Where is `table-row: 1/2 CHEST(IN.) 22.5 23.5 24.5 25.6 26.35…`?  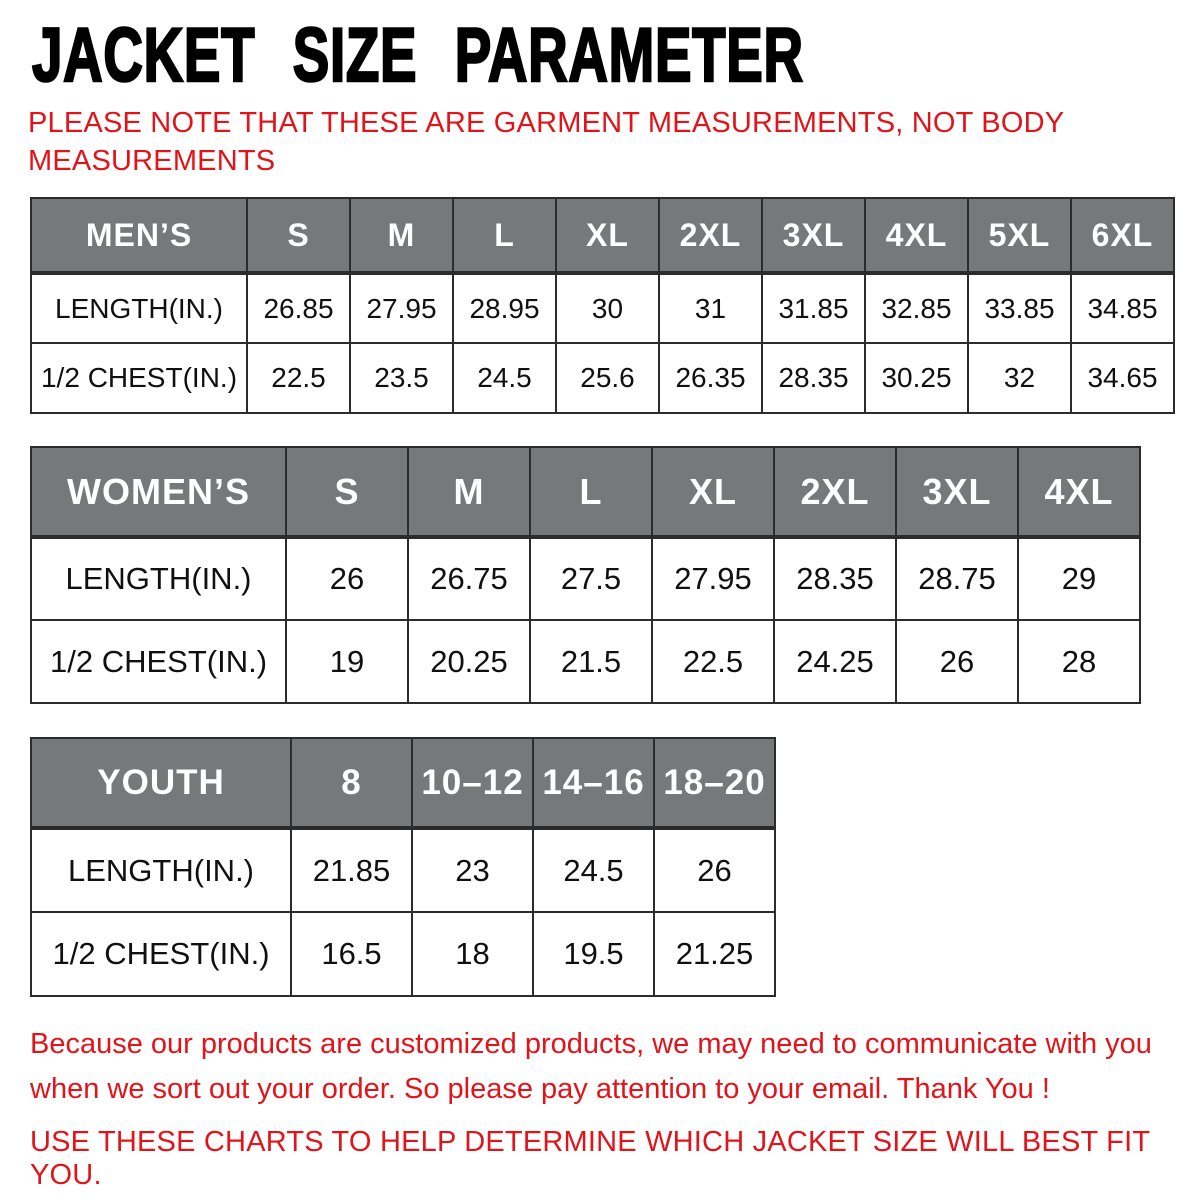 table-row: 1/2 CHEST(IN.) 22.5 23.5 24.5 25.6 26.35… is located at coordinates (602, 378).